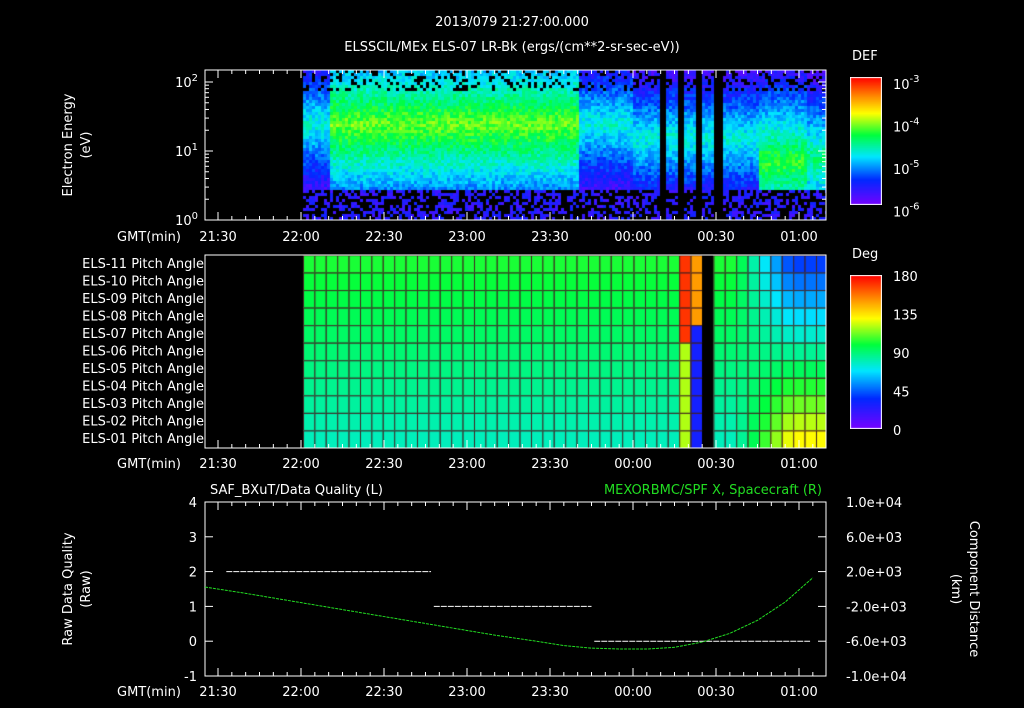  Describe the element at coordinates (143, 299) in the screenshot. I see `pitch-row-label: ELS-09 Pitch Angle` at that location.